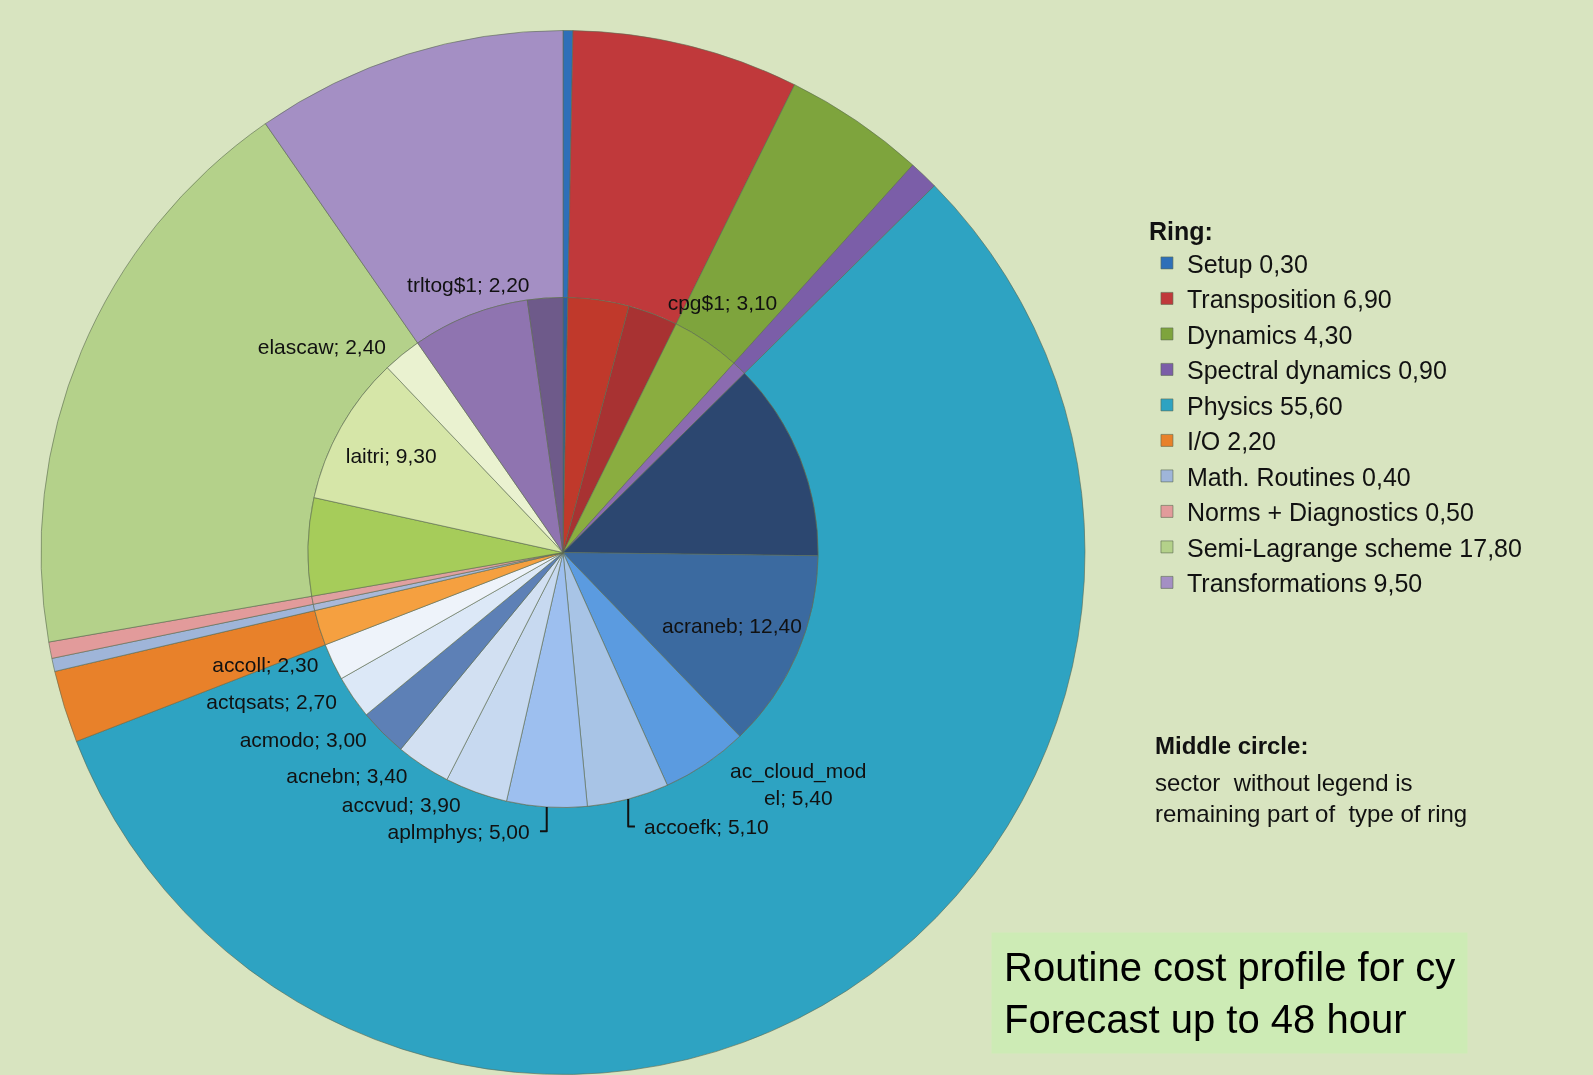  What do you see at coordinates (1304, 583) in the screenshot?
I see `legend-label: Transformations 9,50` at bounding box center [1304, 583].